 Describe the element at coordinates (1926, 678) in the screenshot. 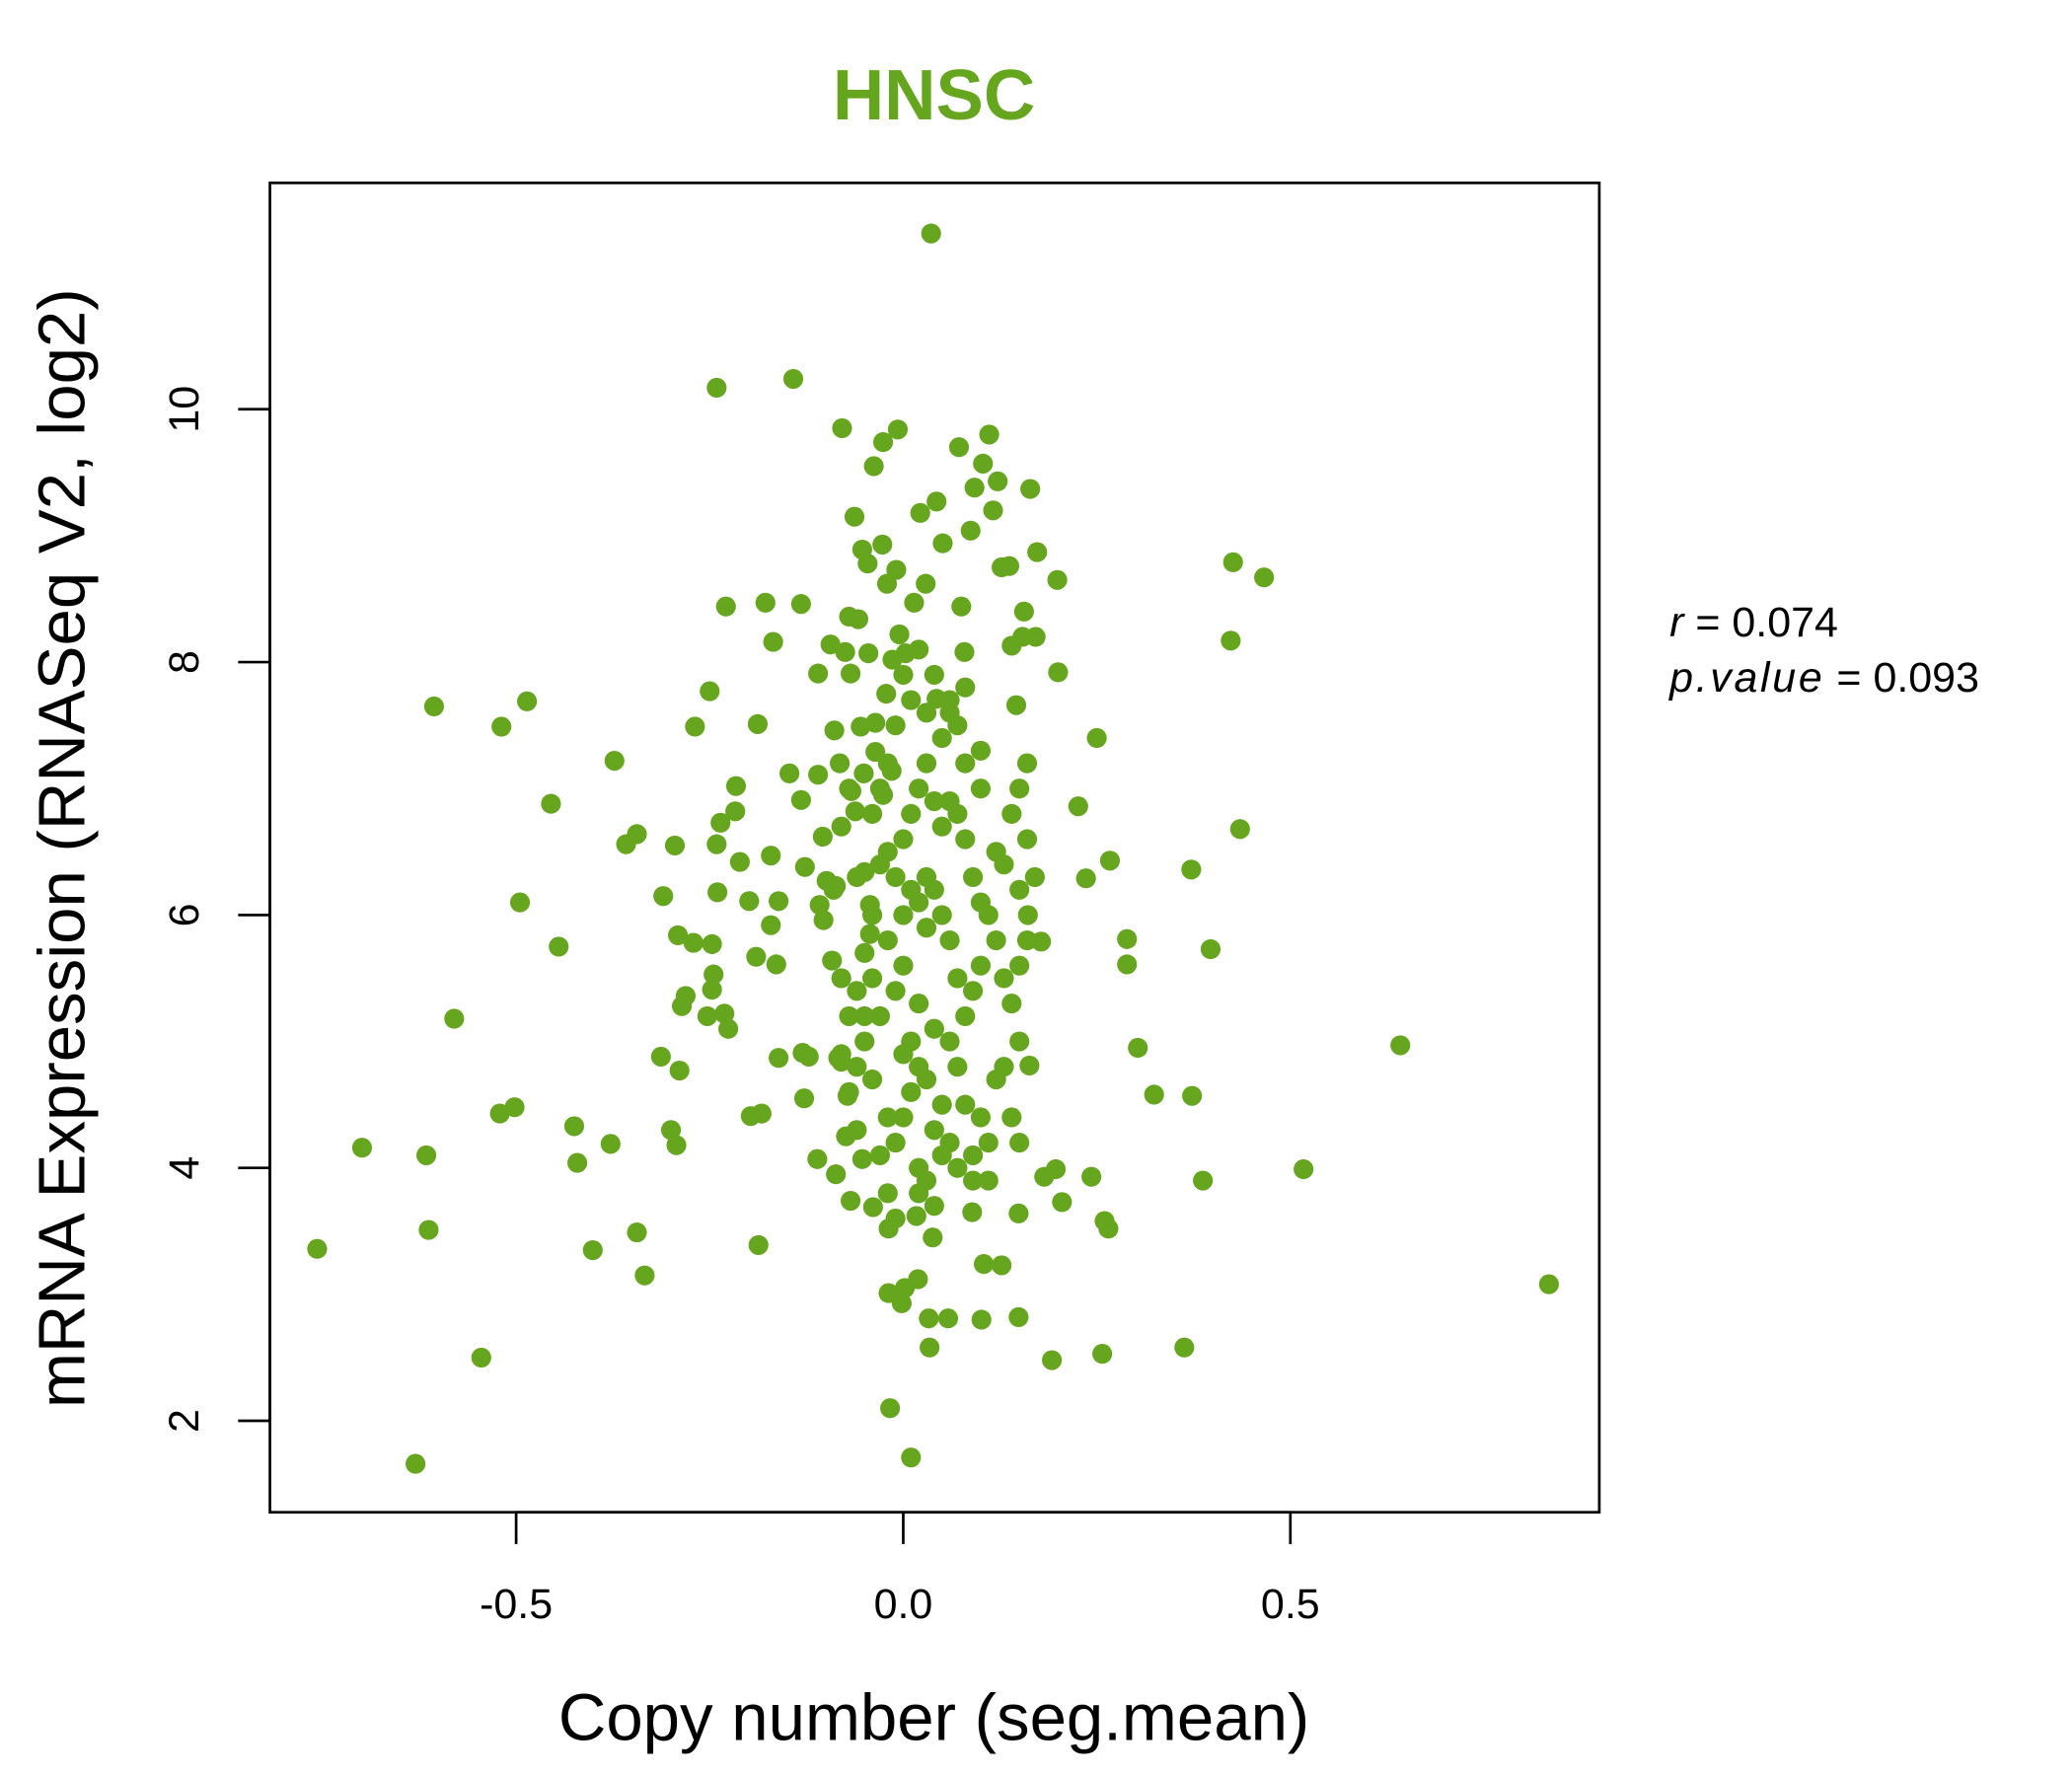

I see `p-value: 0.093` at that location.